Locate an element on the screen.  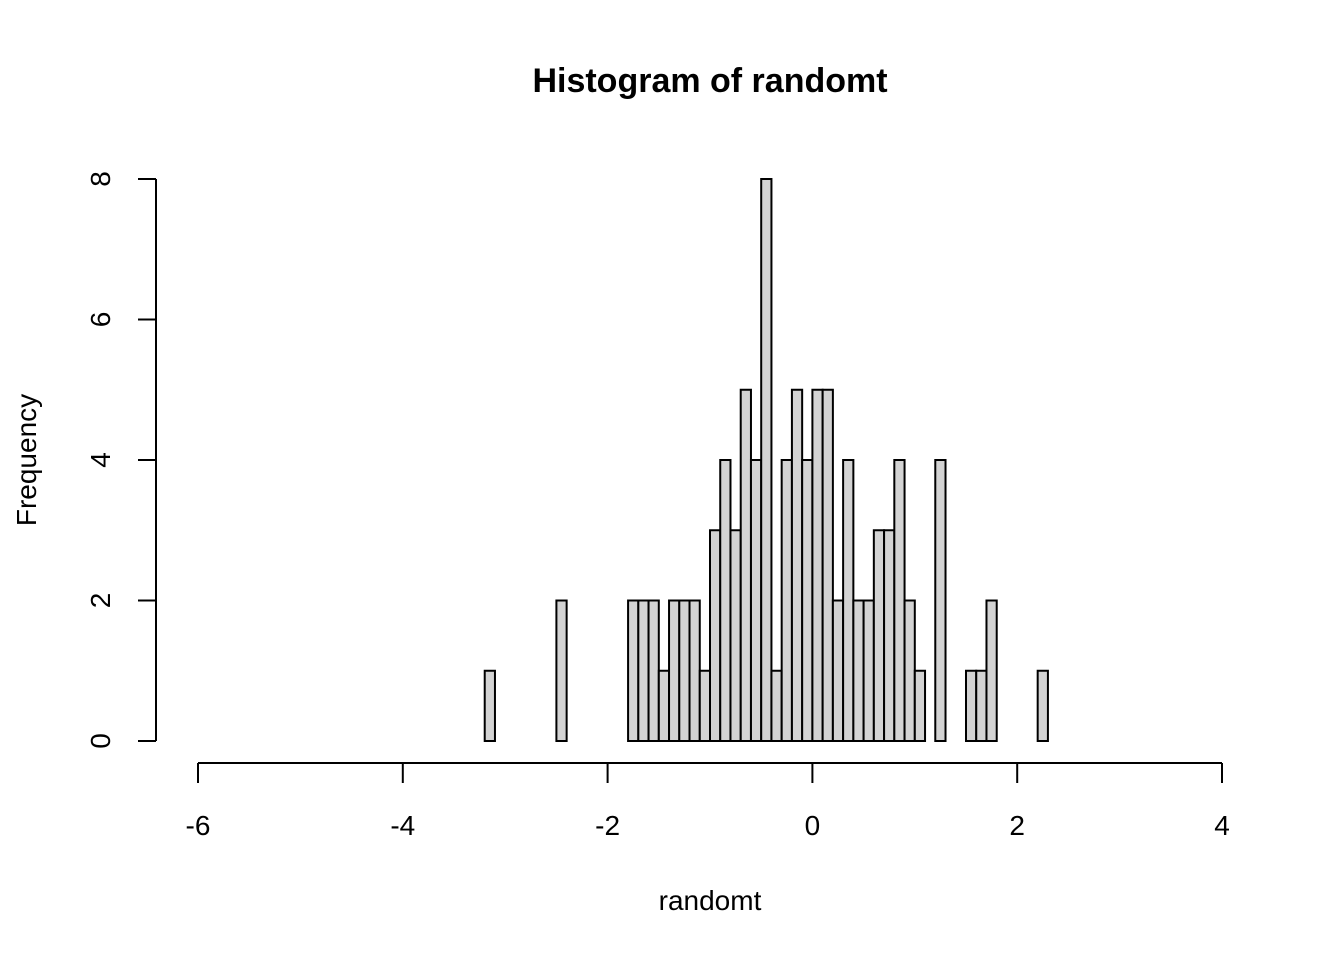
y-axis-label: Frequency is located at coordinates (26, 460).